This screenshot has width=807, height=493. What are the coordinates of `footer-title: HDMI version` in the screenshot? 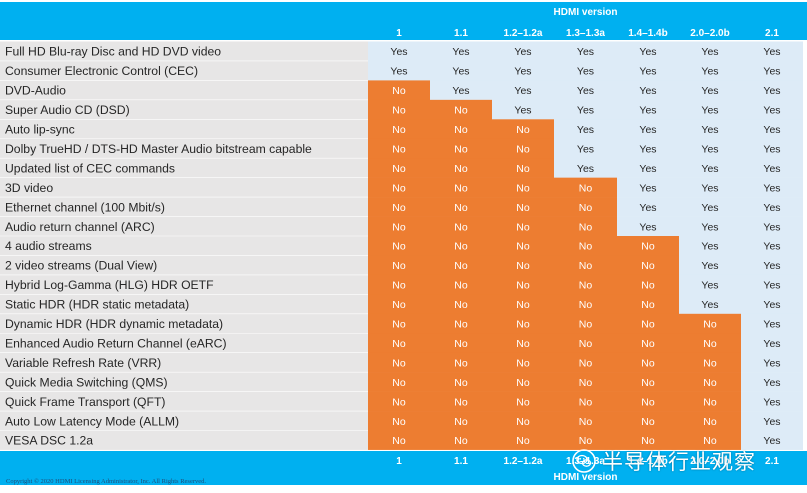 It's located at (585, 477).